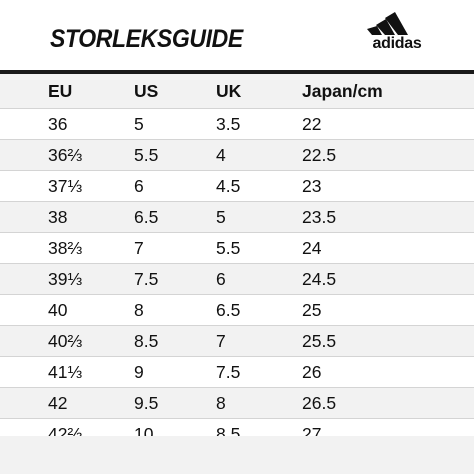  Describe the element at coordinates (319, 155) in the screenshot. I see `cell-japan-cm: 22.5` at that location.